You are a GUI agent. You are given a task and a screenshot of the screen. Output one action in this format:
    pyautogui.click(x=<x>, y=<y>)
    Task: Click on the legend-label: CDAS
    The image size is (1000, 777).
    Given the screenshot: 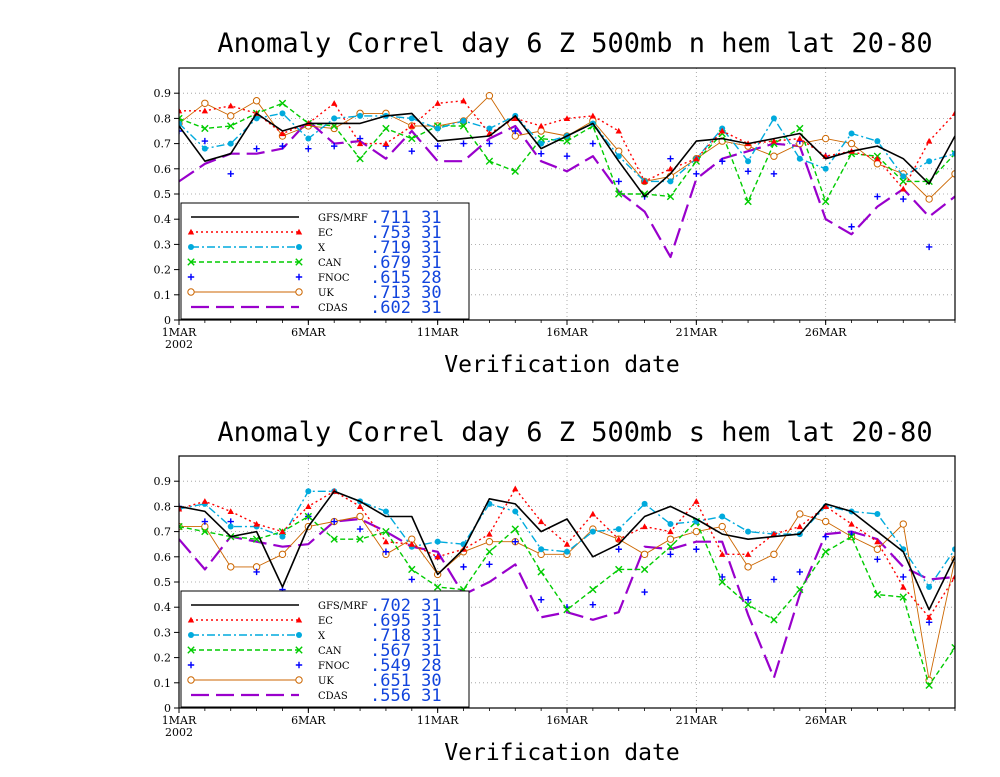 What is the action you would take?
    pyautogui.click(x=333, y=308)
    